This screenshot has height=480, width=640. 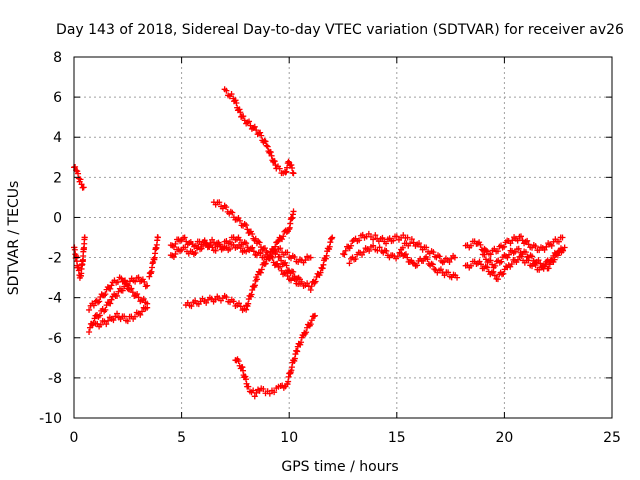 I want to click on x-axis-label: GPS time / hours, so click(x=339, y=467).